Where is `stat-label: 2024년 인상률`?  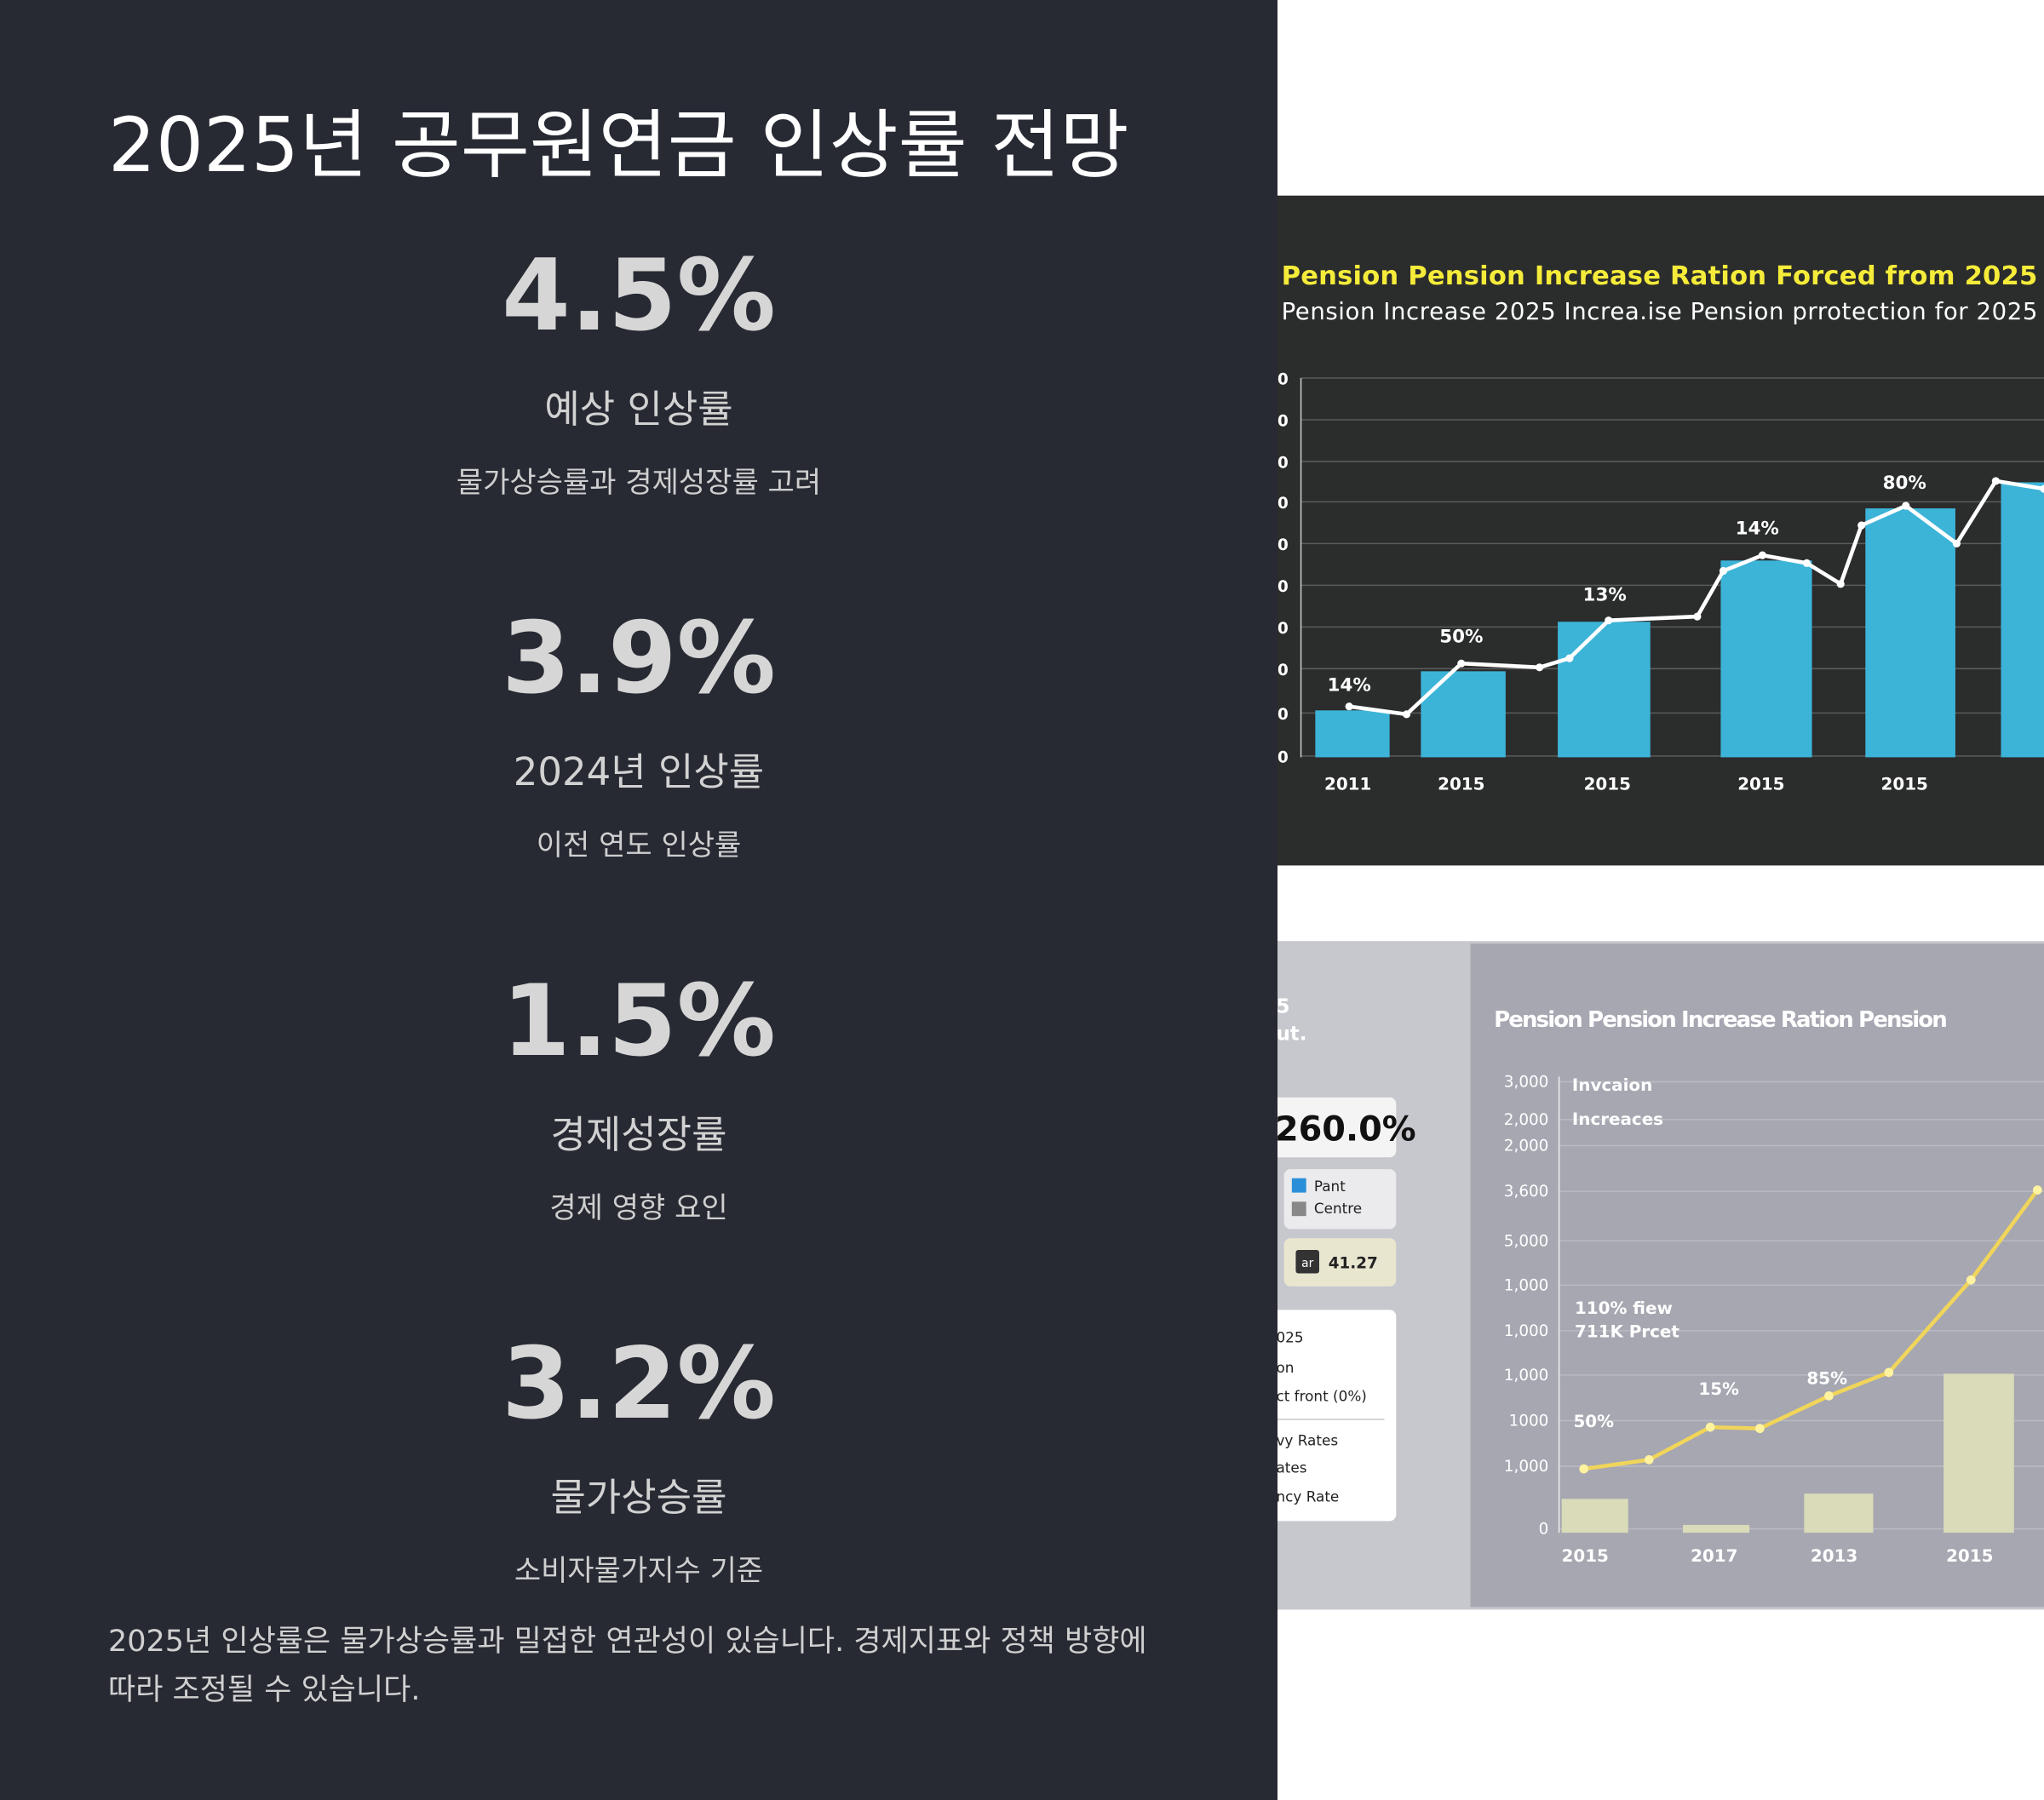
stat-label: 2024년 인상률 is located at coordinates (639, 771).